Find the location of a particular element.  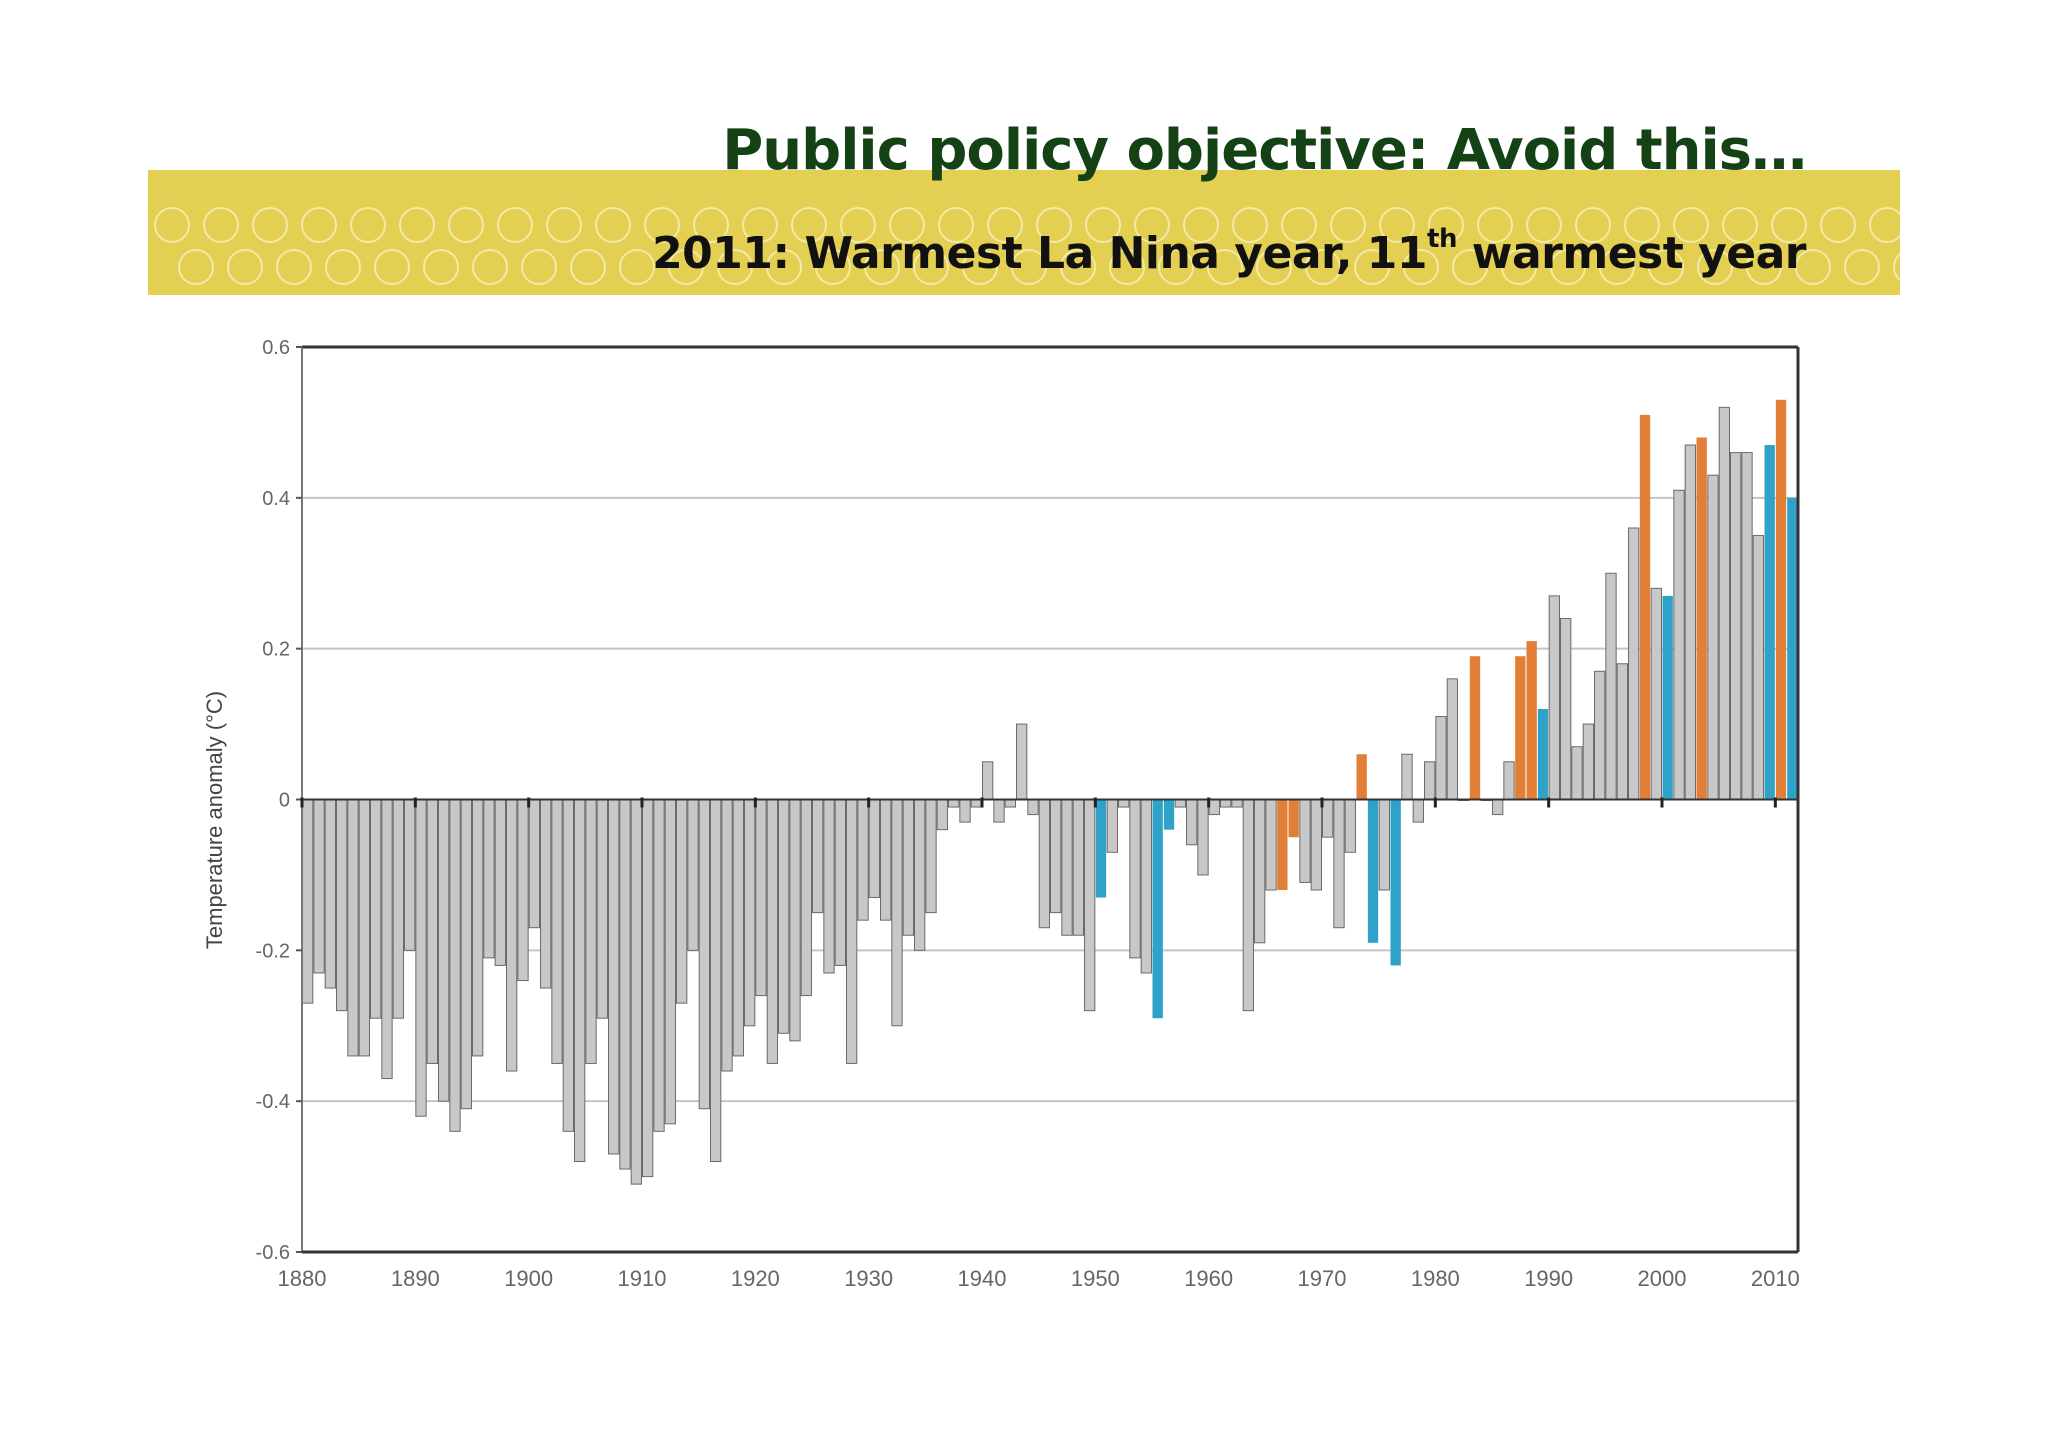

x-tick-label: 1890 is located at coordinates (415, 1278).